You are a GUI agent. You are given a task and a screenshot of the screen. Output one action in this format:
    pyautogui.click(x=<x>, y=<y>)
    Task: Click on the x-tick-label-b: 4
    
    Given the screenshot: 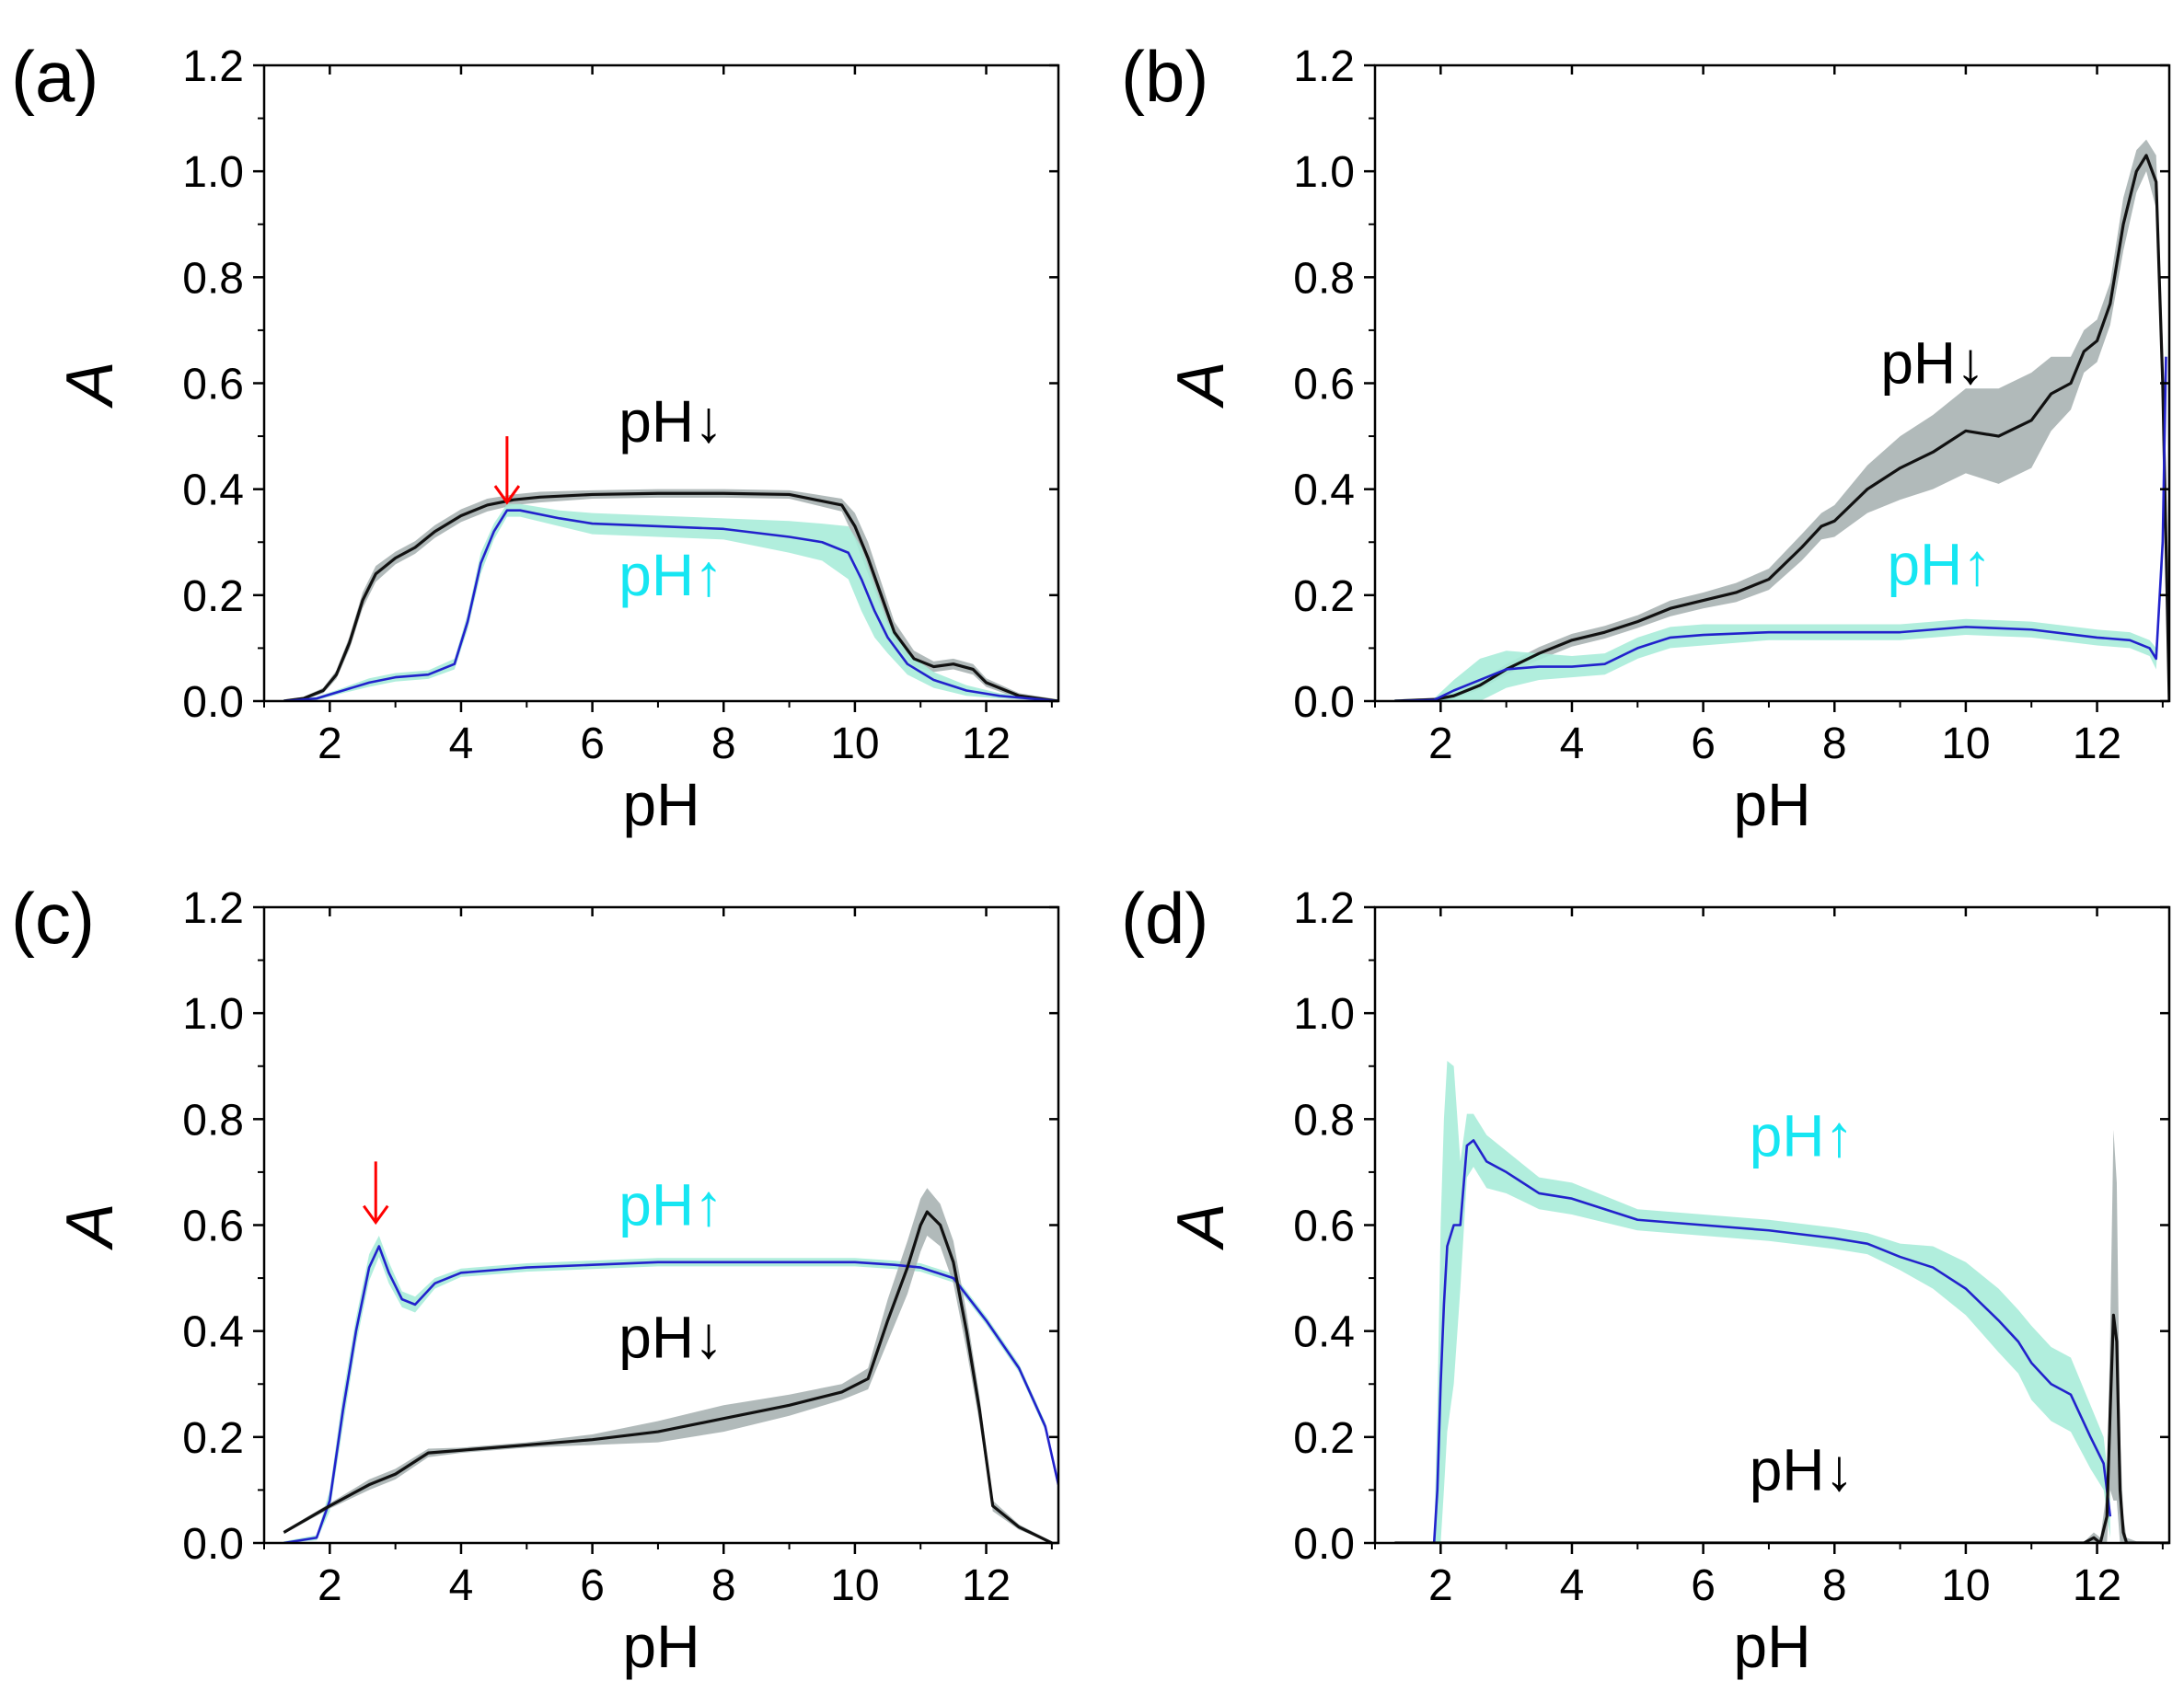 What is the action you would take?
    pyautogui.click(x=1572, y=744)
    